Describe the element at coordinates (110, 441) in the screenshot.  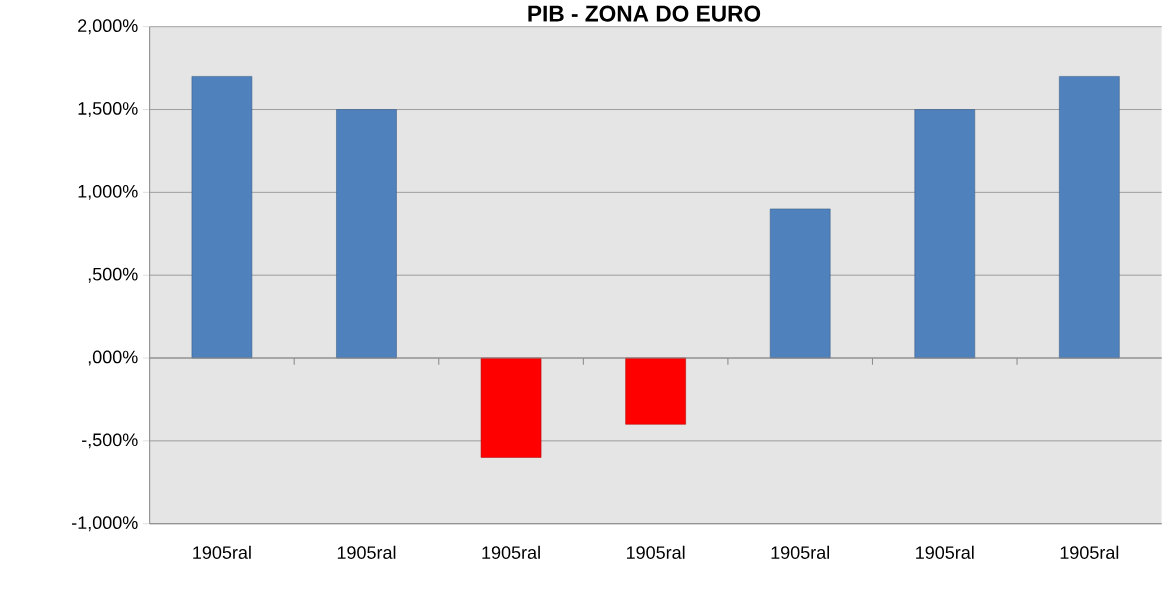
I see `y-tick-label: -,500%` at that location.